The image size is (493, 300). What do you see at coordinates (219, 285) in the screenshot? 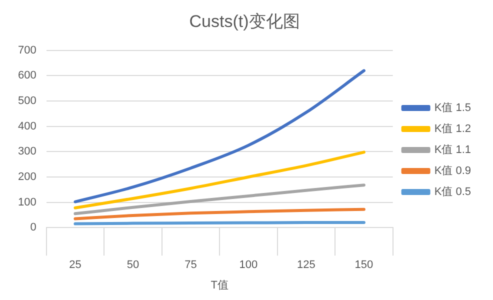
I see `x-axis-title: T值` at bounding box center [219, 285].